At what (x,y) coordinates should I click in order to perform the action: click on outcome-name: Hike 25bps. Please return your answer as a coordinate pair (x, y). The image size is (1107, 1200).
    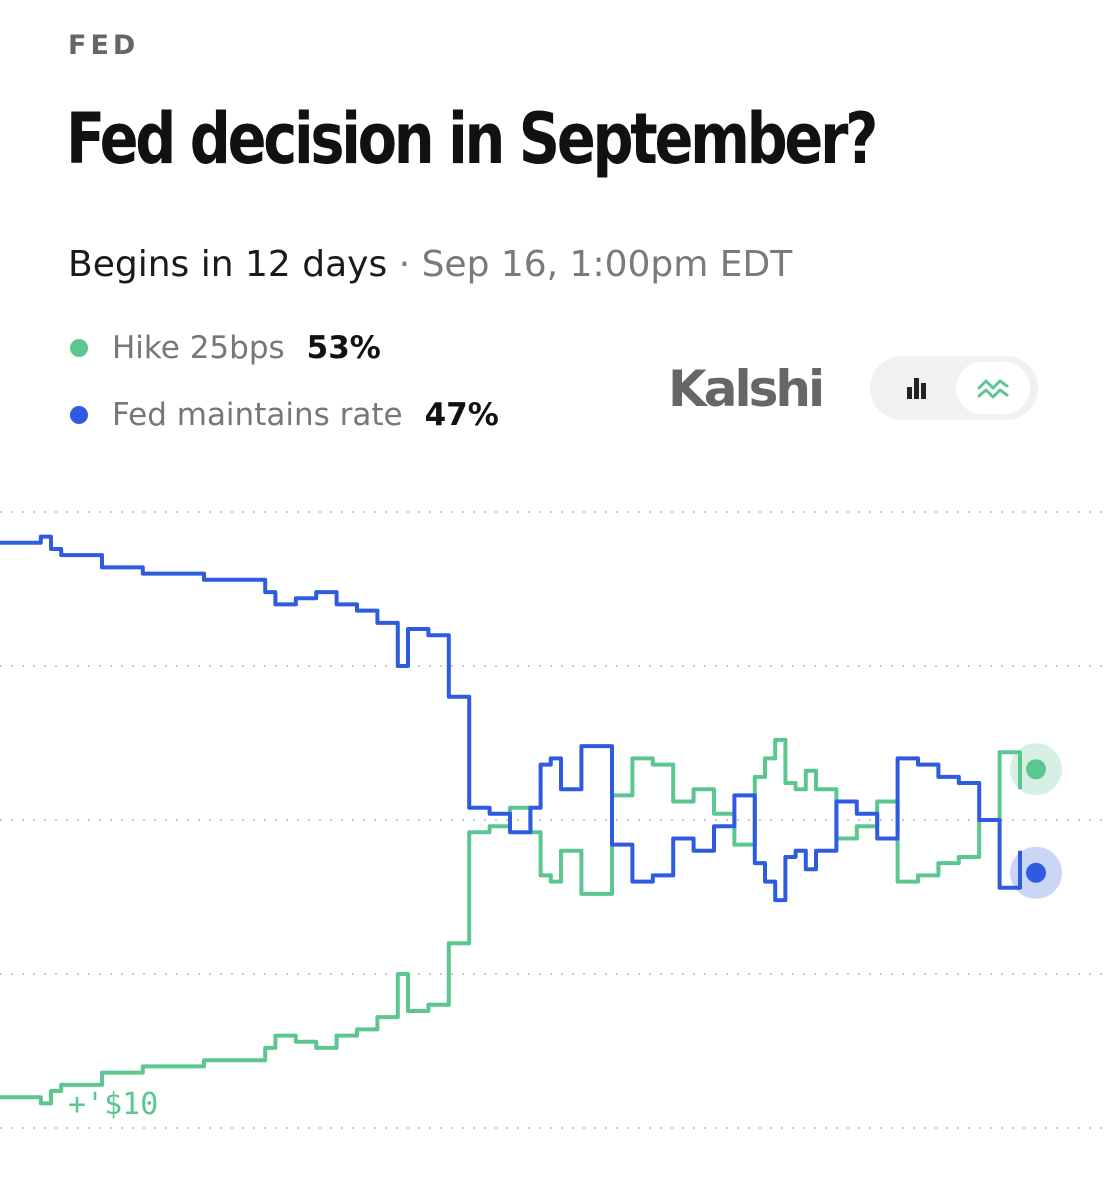
    Looking at the image, I should click on (198, 348).